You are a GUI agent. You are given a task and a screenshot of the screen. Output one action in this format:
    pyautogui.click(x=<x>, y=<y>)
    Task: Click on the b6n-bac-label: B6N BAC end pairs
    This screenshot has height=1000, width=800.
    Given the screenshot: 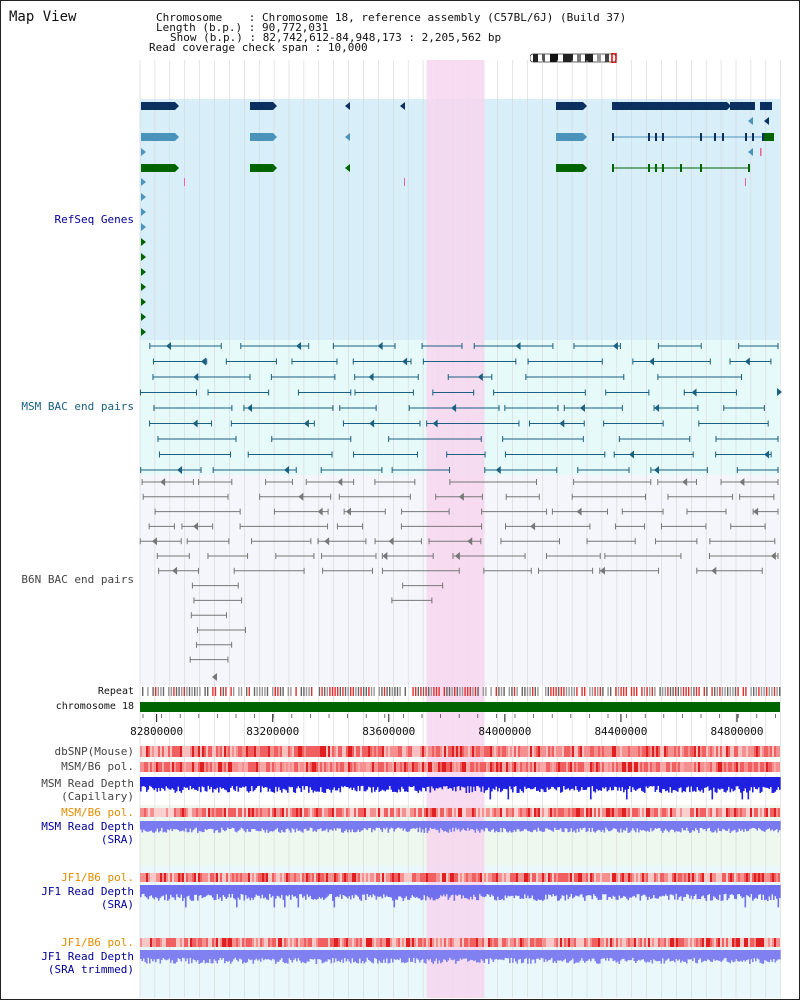 What is the action you would take?
    pyautogui.click(x=77, y=579)
    